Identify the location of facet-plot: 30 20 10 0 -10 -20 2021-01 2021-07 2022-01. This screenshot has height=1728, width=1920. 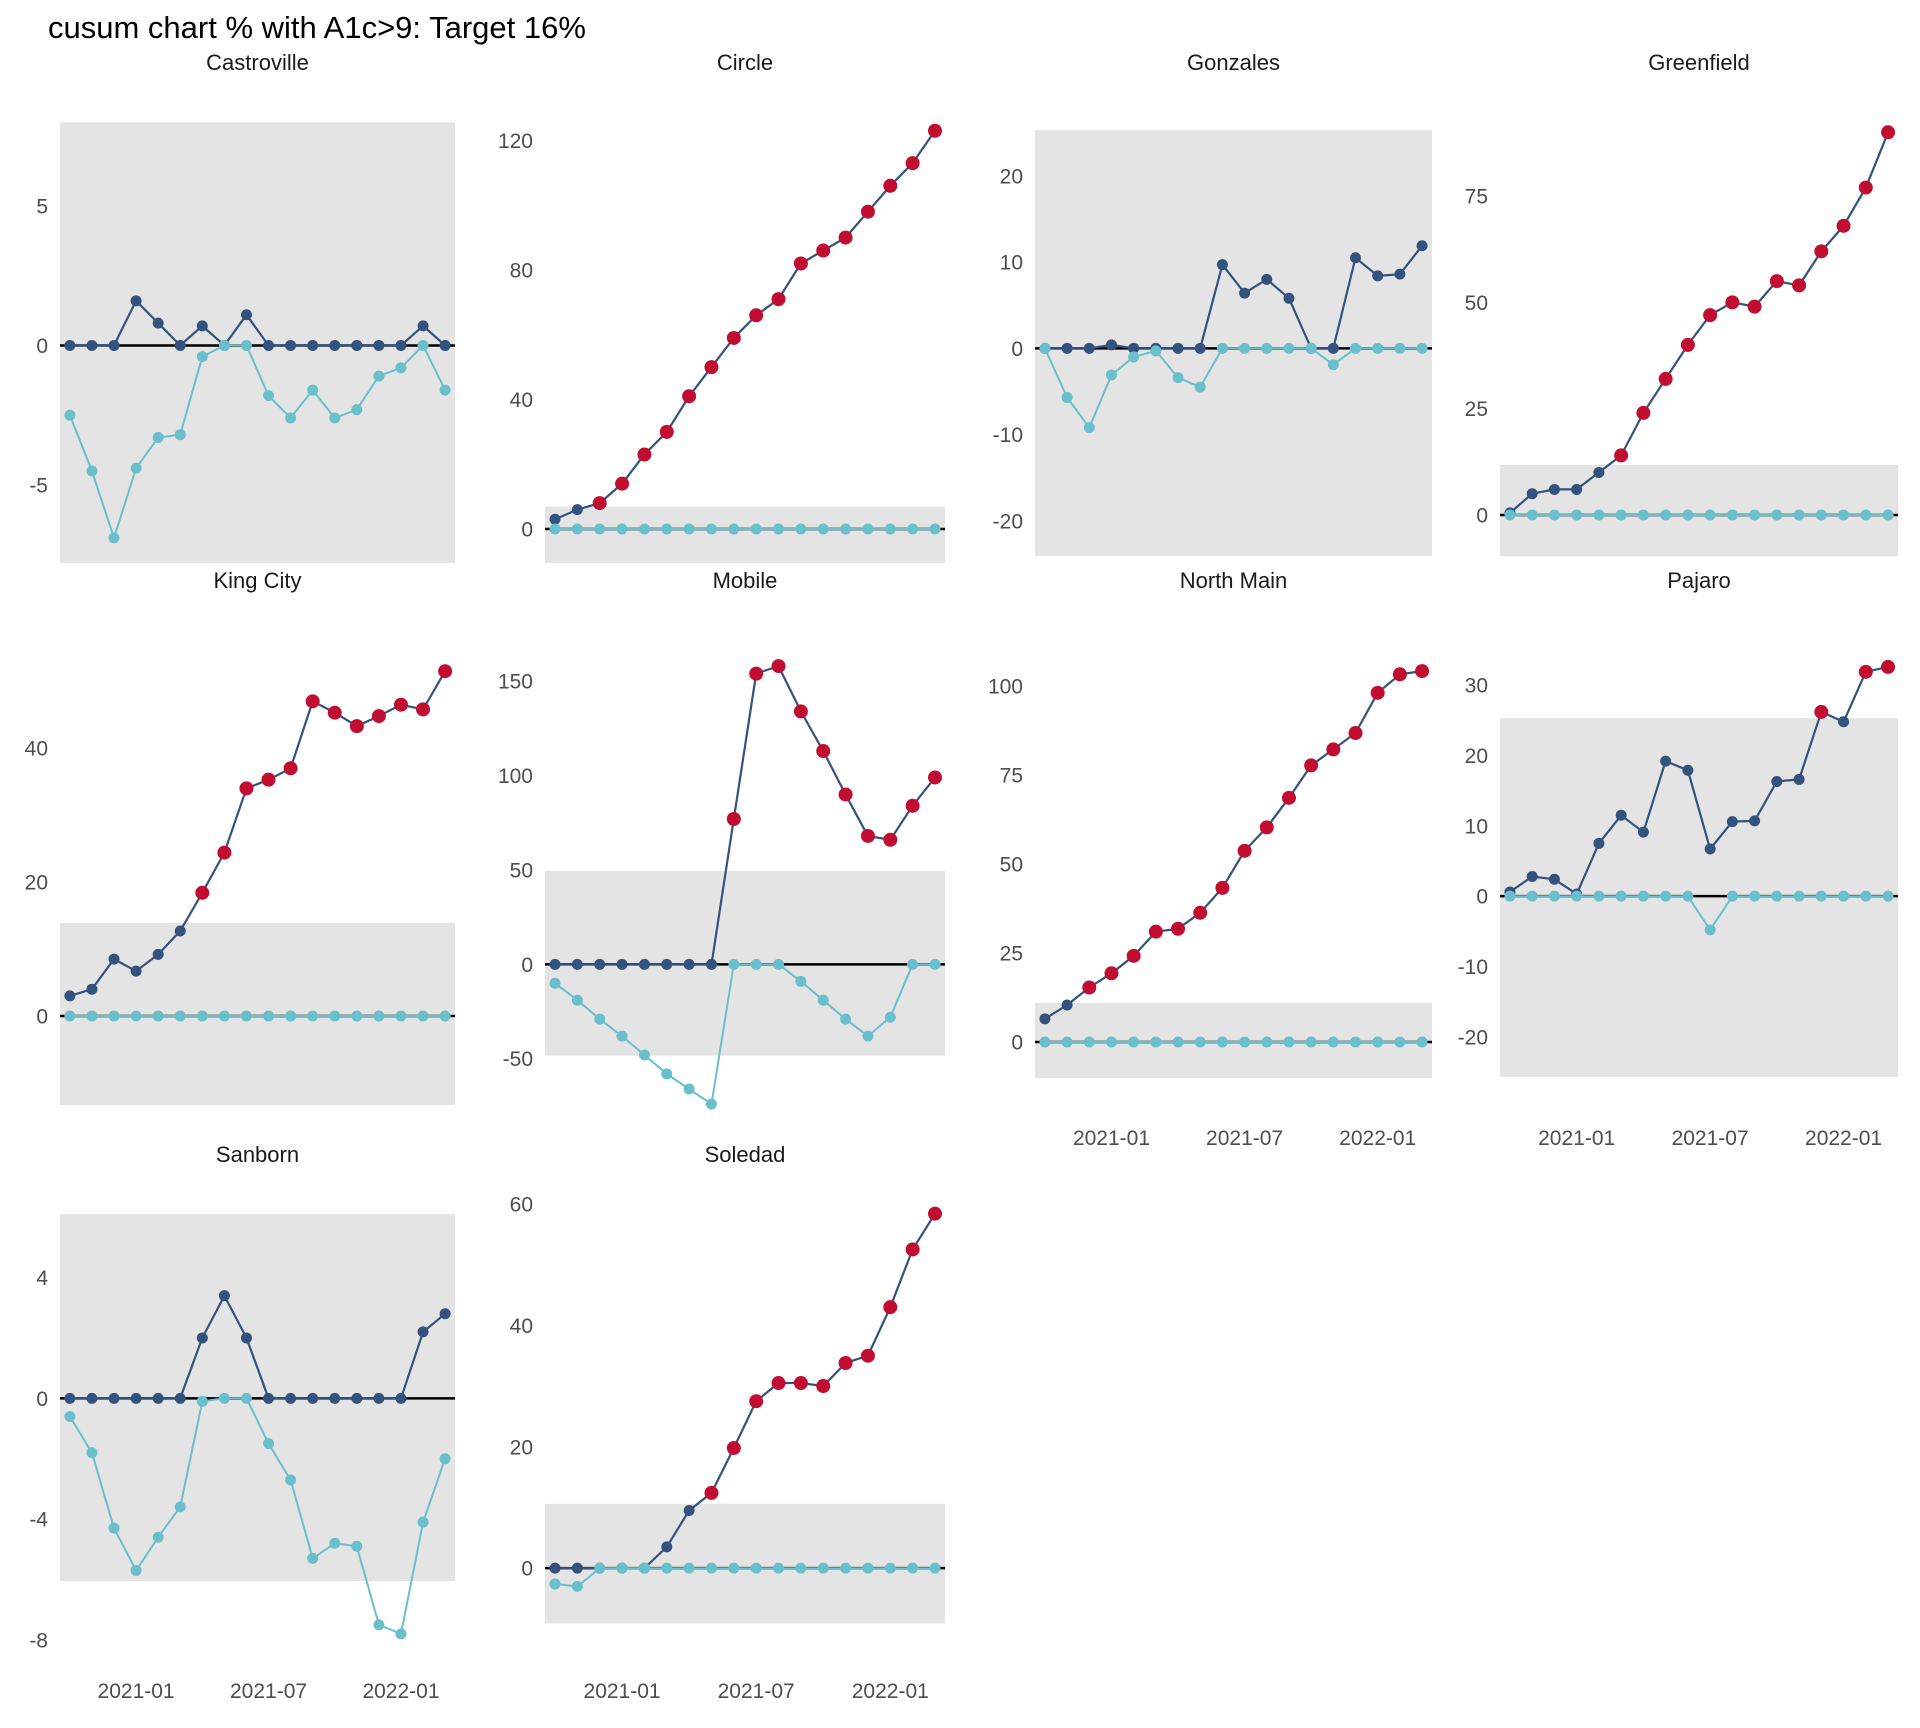
(1678, 904).